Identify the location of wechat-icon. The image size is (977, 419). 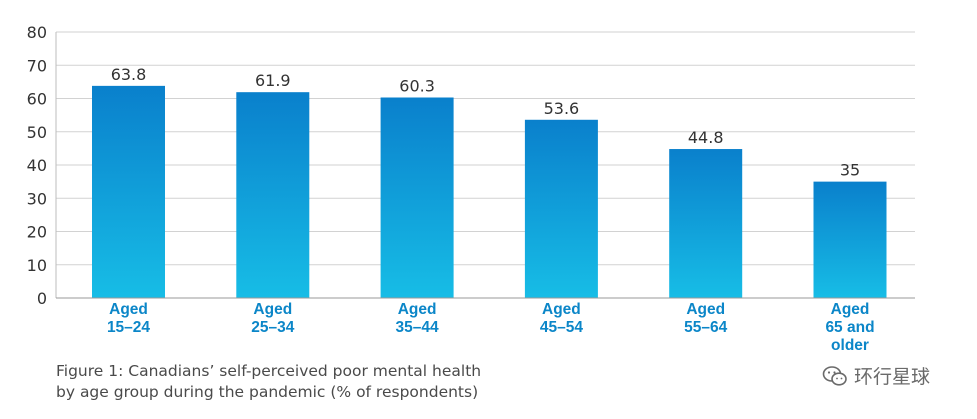
(834, 375).